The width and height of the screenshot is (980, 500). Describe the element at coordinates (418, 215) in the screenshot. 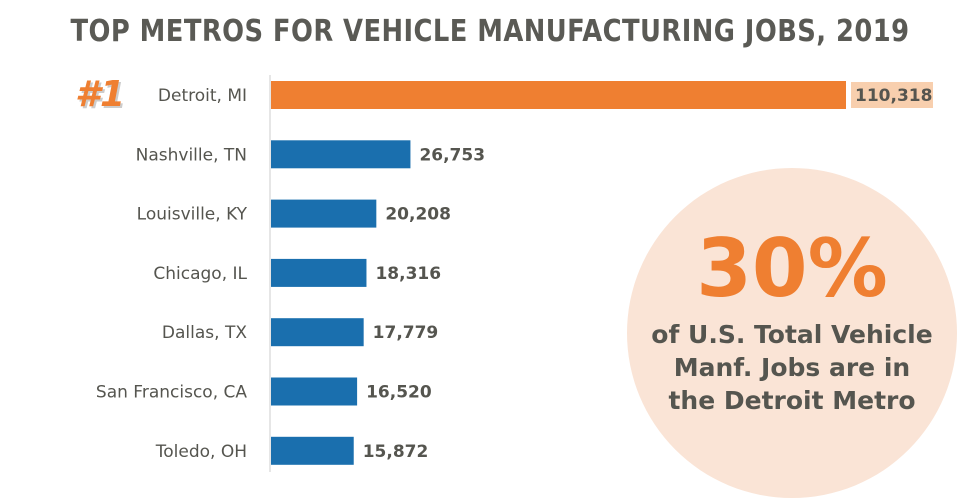

I see `value-label: 20,208` at that location.